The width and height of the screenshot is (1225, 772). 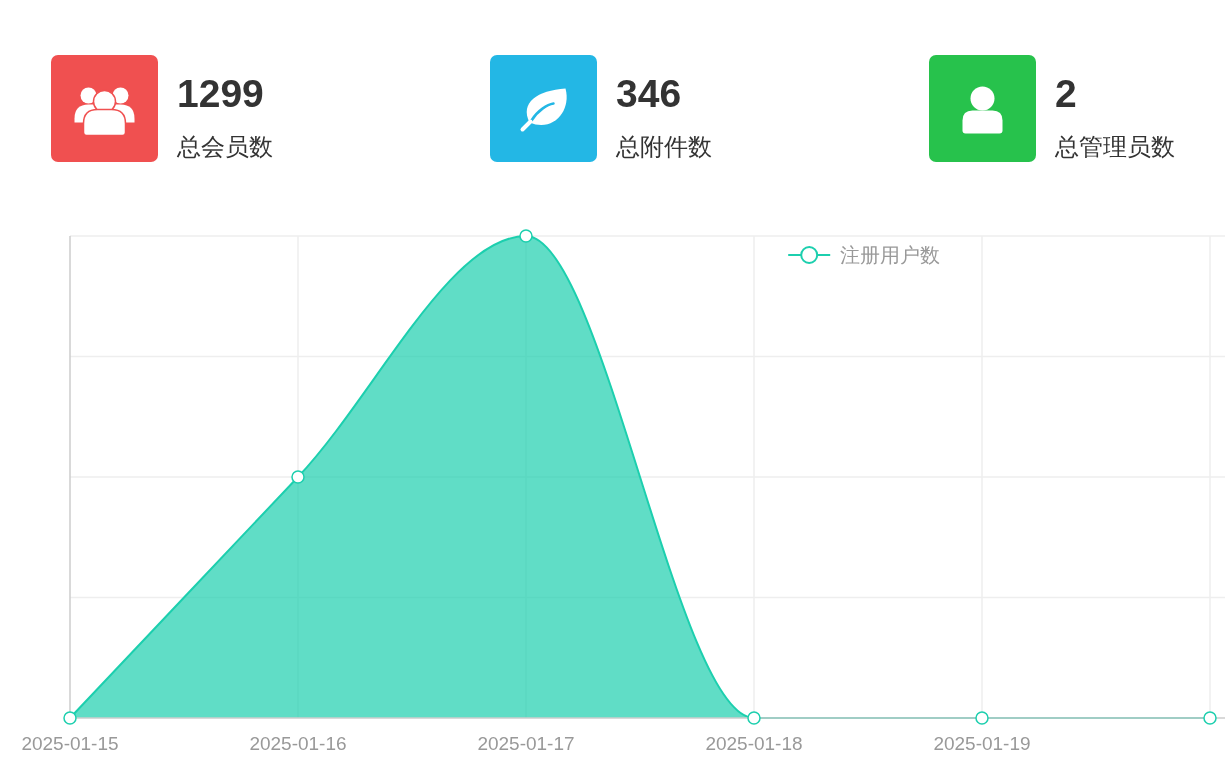 I want to click on x-tick-label: 2025-01-19, so click(x=982, y=743).